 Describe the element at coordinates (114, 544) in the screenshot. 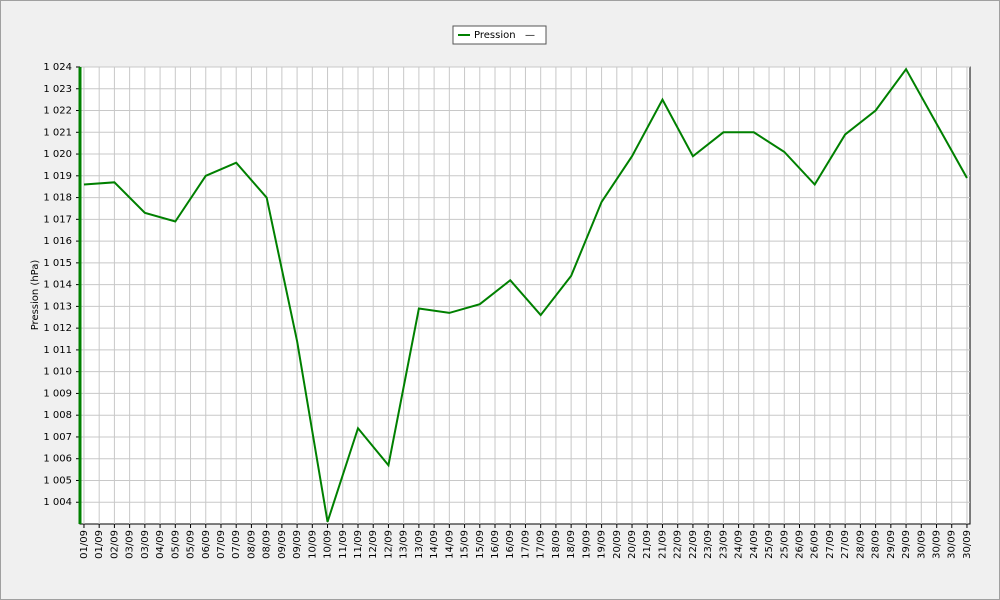

I see `x-tick-label: 02/09` at that location.